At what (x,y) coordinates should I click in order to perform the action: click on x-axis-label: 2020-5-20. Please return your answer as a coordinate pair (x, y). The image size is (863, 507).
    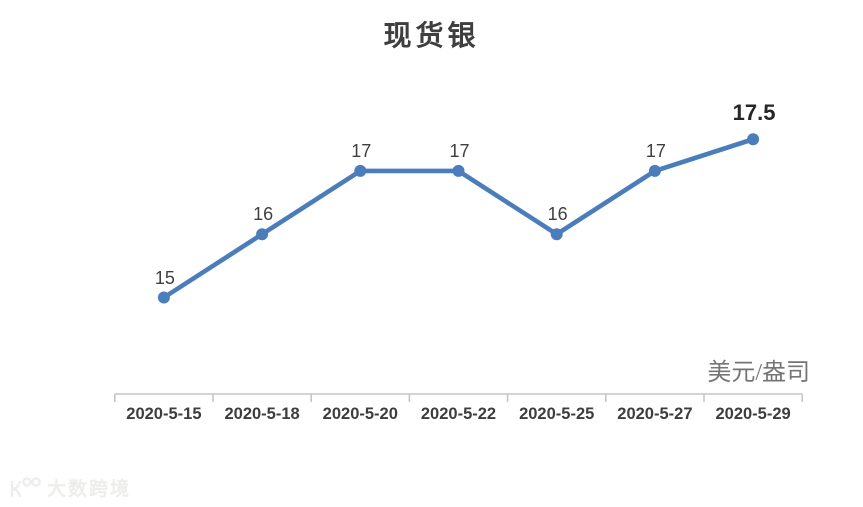
    Looking at the image, I should click on (360, 414).